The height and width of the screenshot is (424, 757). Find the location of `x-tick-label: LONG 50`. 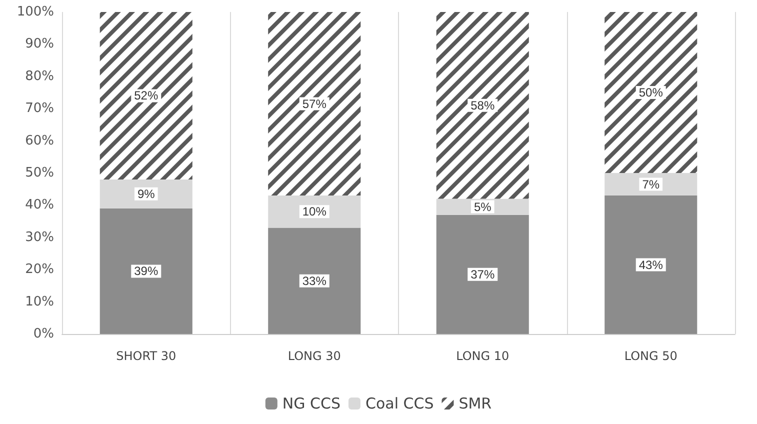

x-tick-label: LONG 50 is located at coordinates (651, 356).